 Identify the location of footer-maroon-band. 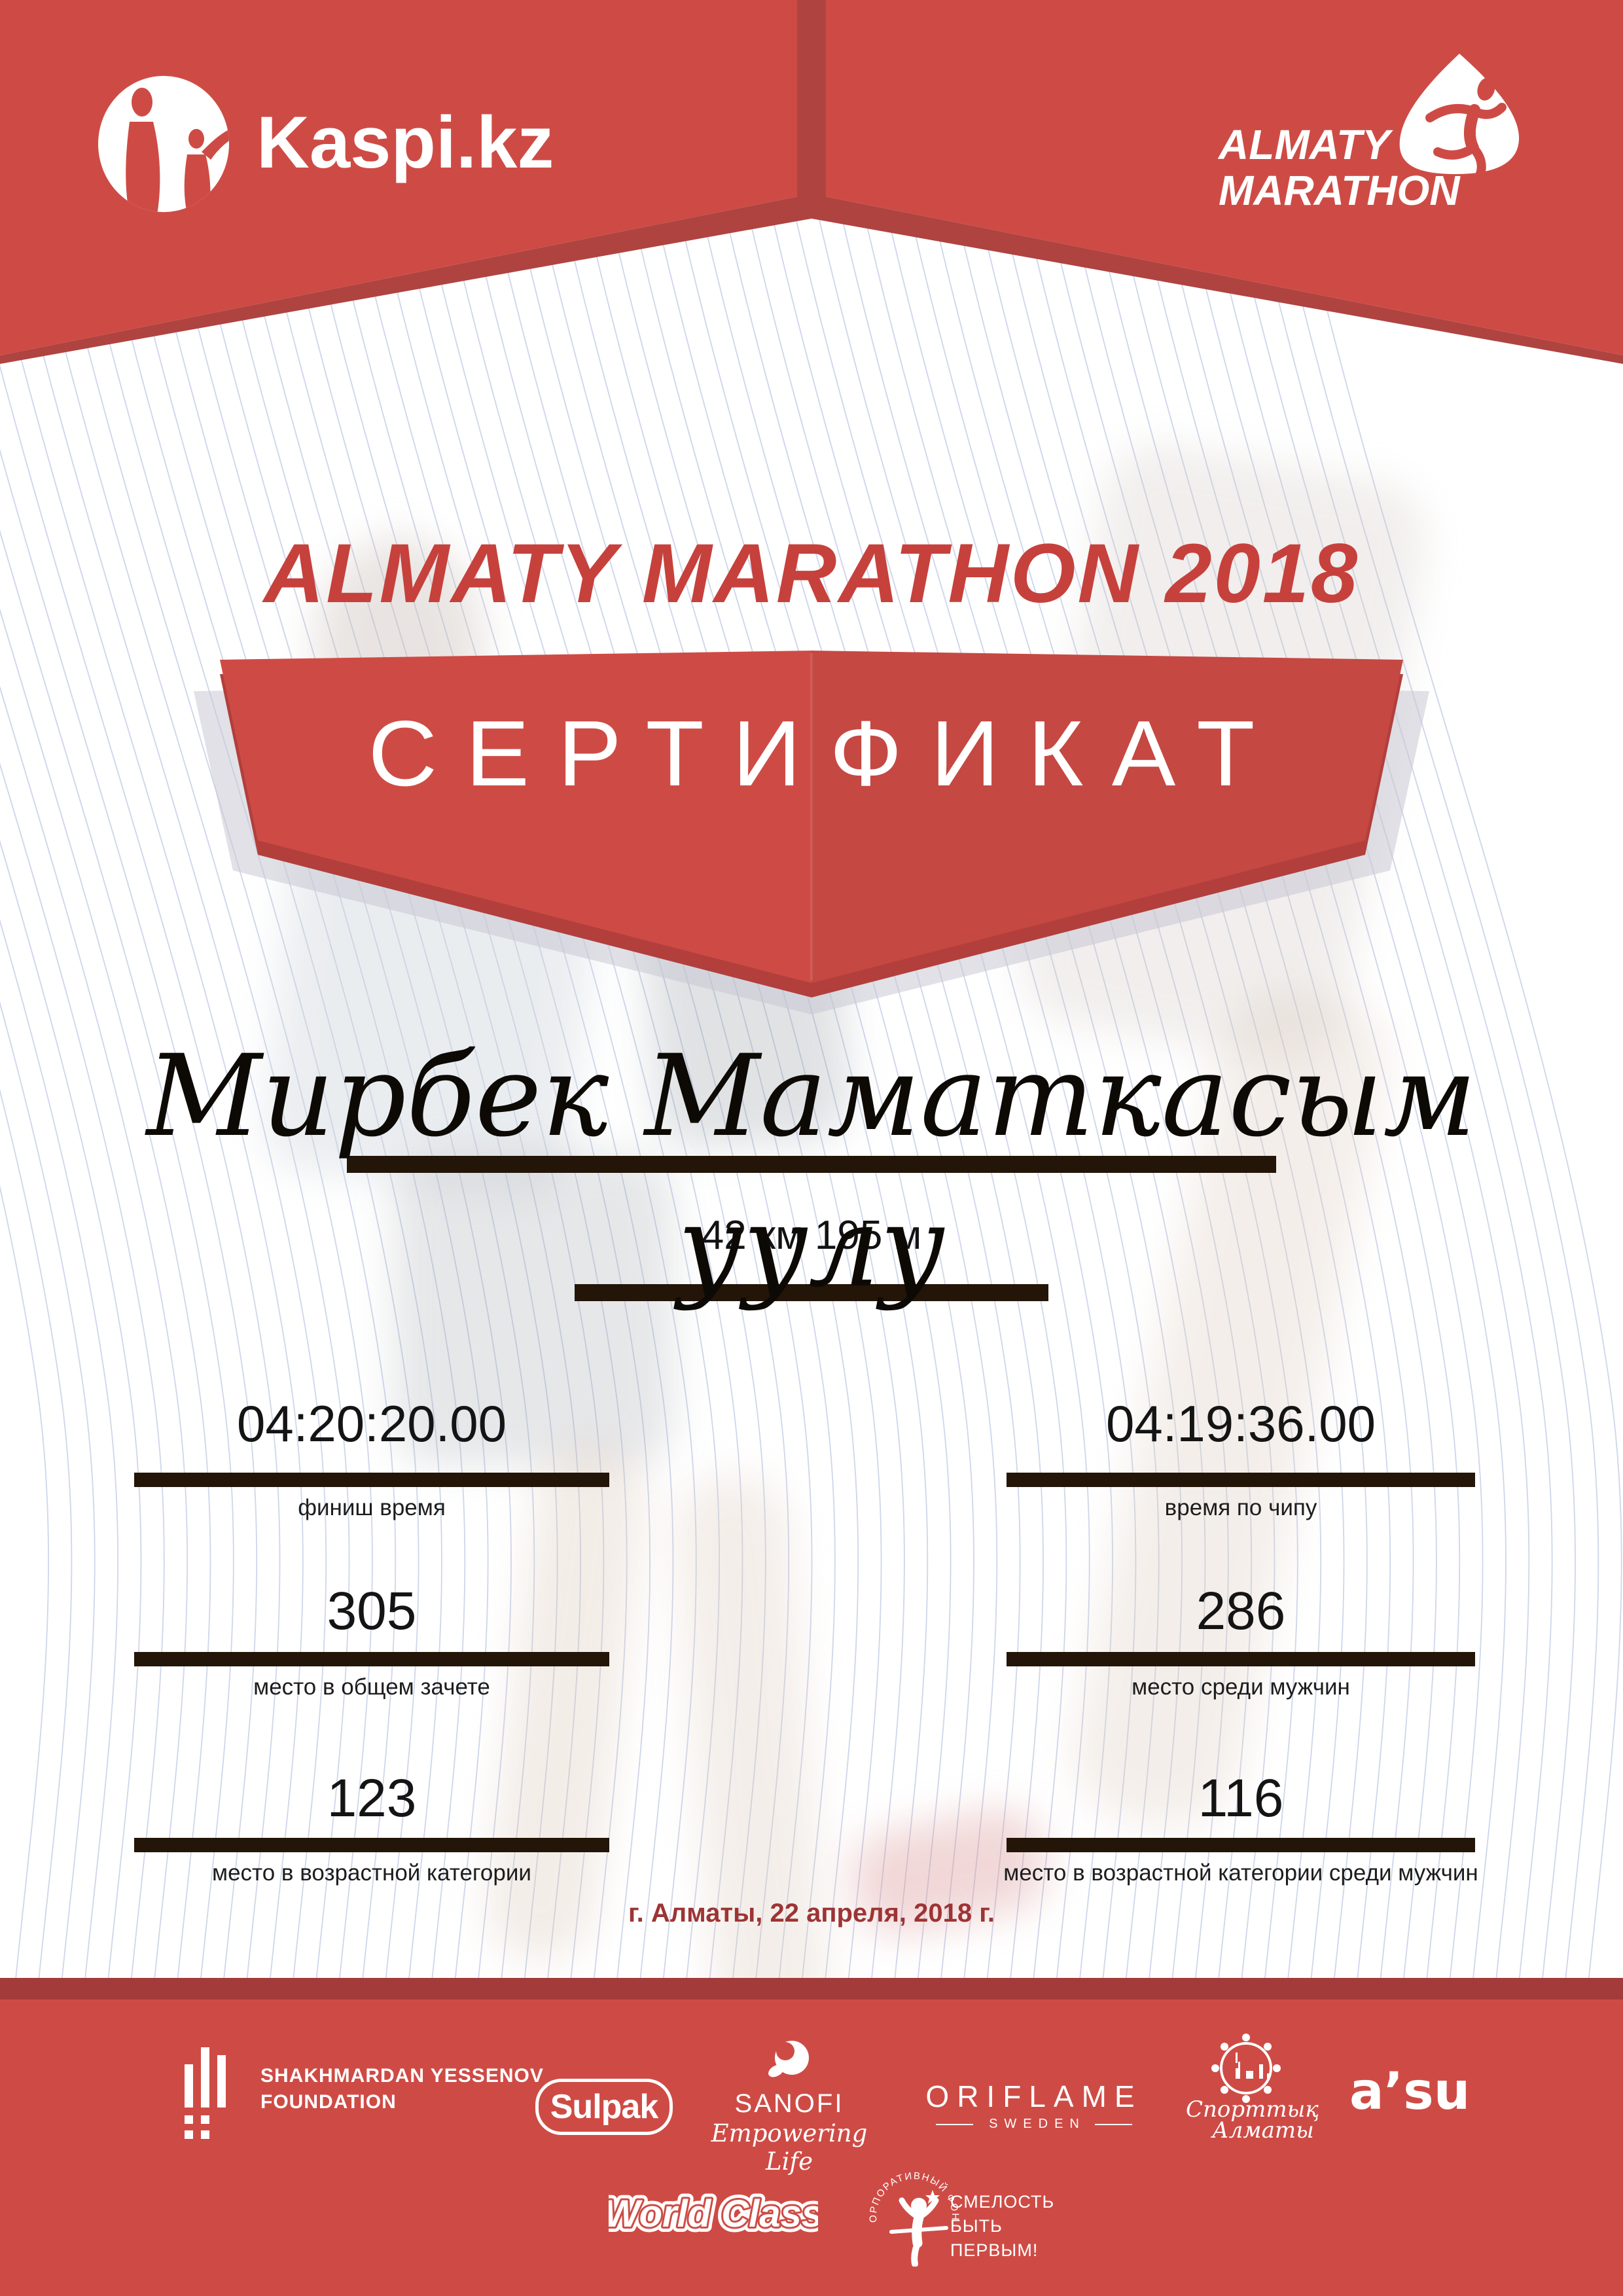
(811, 1989).